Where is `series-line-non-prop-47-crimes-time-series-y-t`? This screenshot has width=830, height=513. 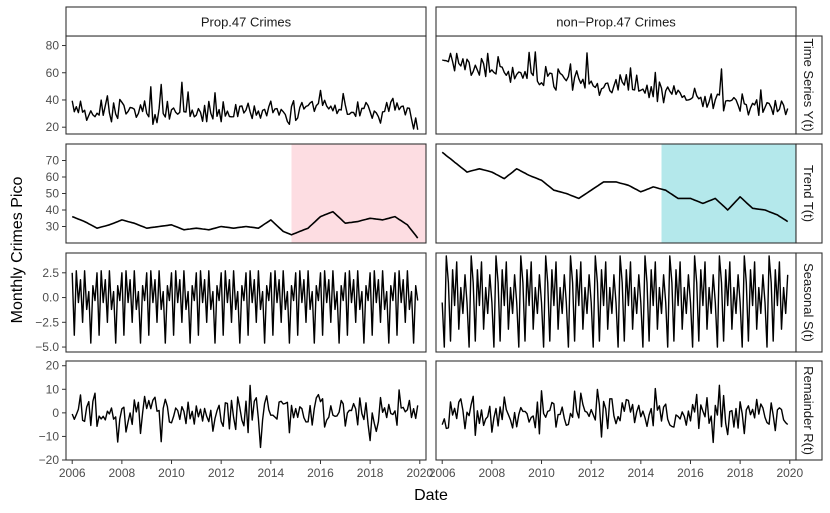
series-line-non-prop-47-crimes-time-series-y-t is located at coordinates (615, 83).